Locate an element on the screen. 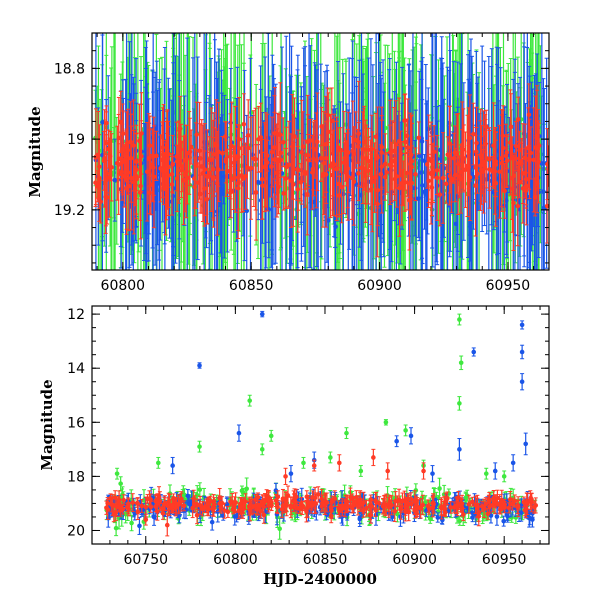  data-point-green is located at coordinates (131, 523).